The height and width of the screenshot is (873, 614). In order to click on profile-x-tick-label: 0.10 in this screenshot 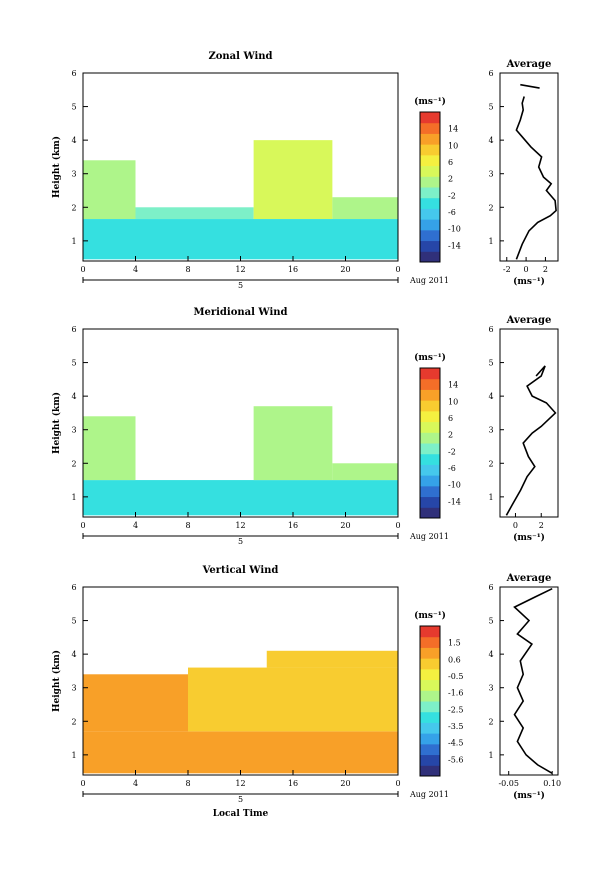, I will do `click(552, 783)`.